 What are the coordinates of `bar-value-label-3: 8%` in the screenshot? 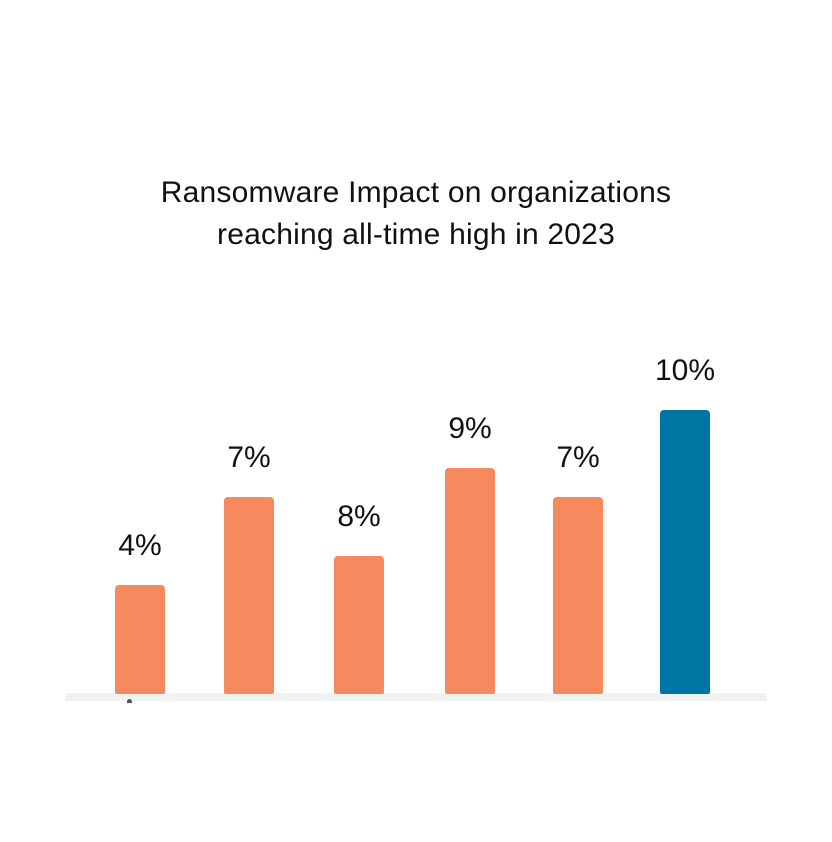 It's located at (359, 516).